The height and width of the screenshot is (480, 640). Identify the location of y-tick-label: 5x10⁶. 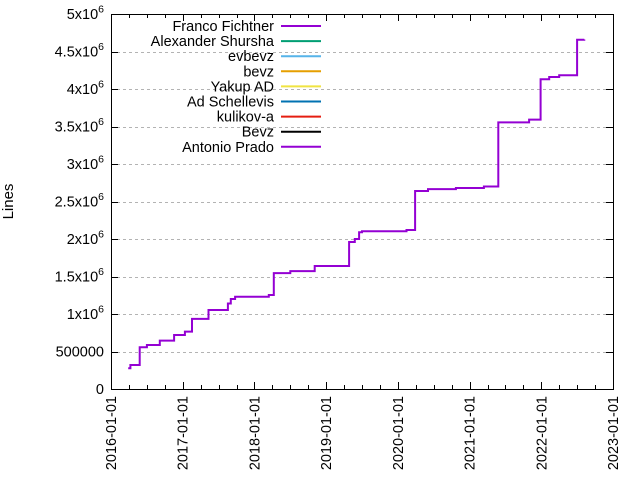
(85, 14).